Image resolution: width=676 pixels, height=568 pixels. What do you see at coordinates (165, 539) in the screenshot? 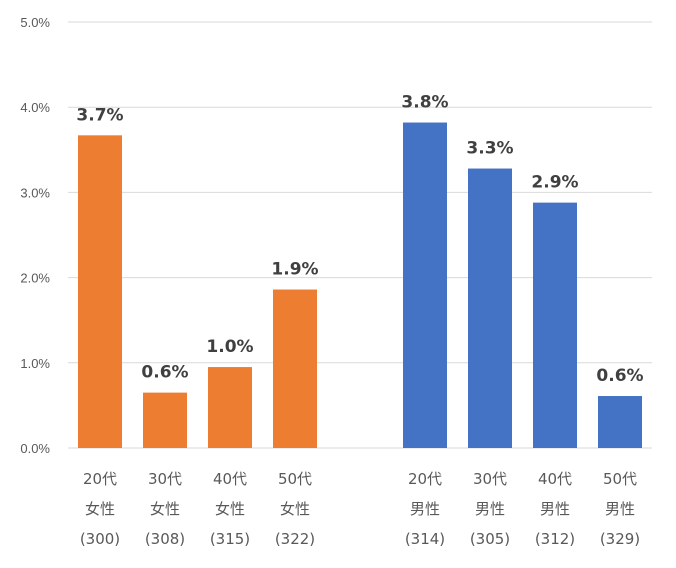
I see `category-label: (308)` at bounding box center [165, 539].